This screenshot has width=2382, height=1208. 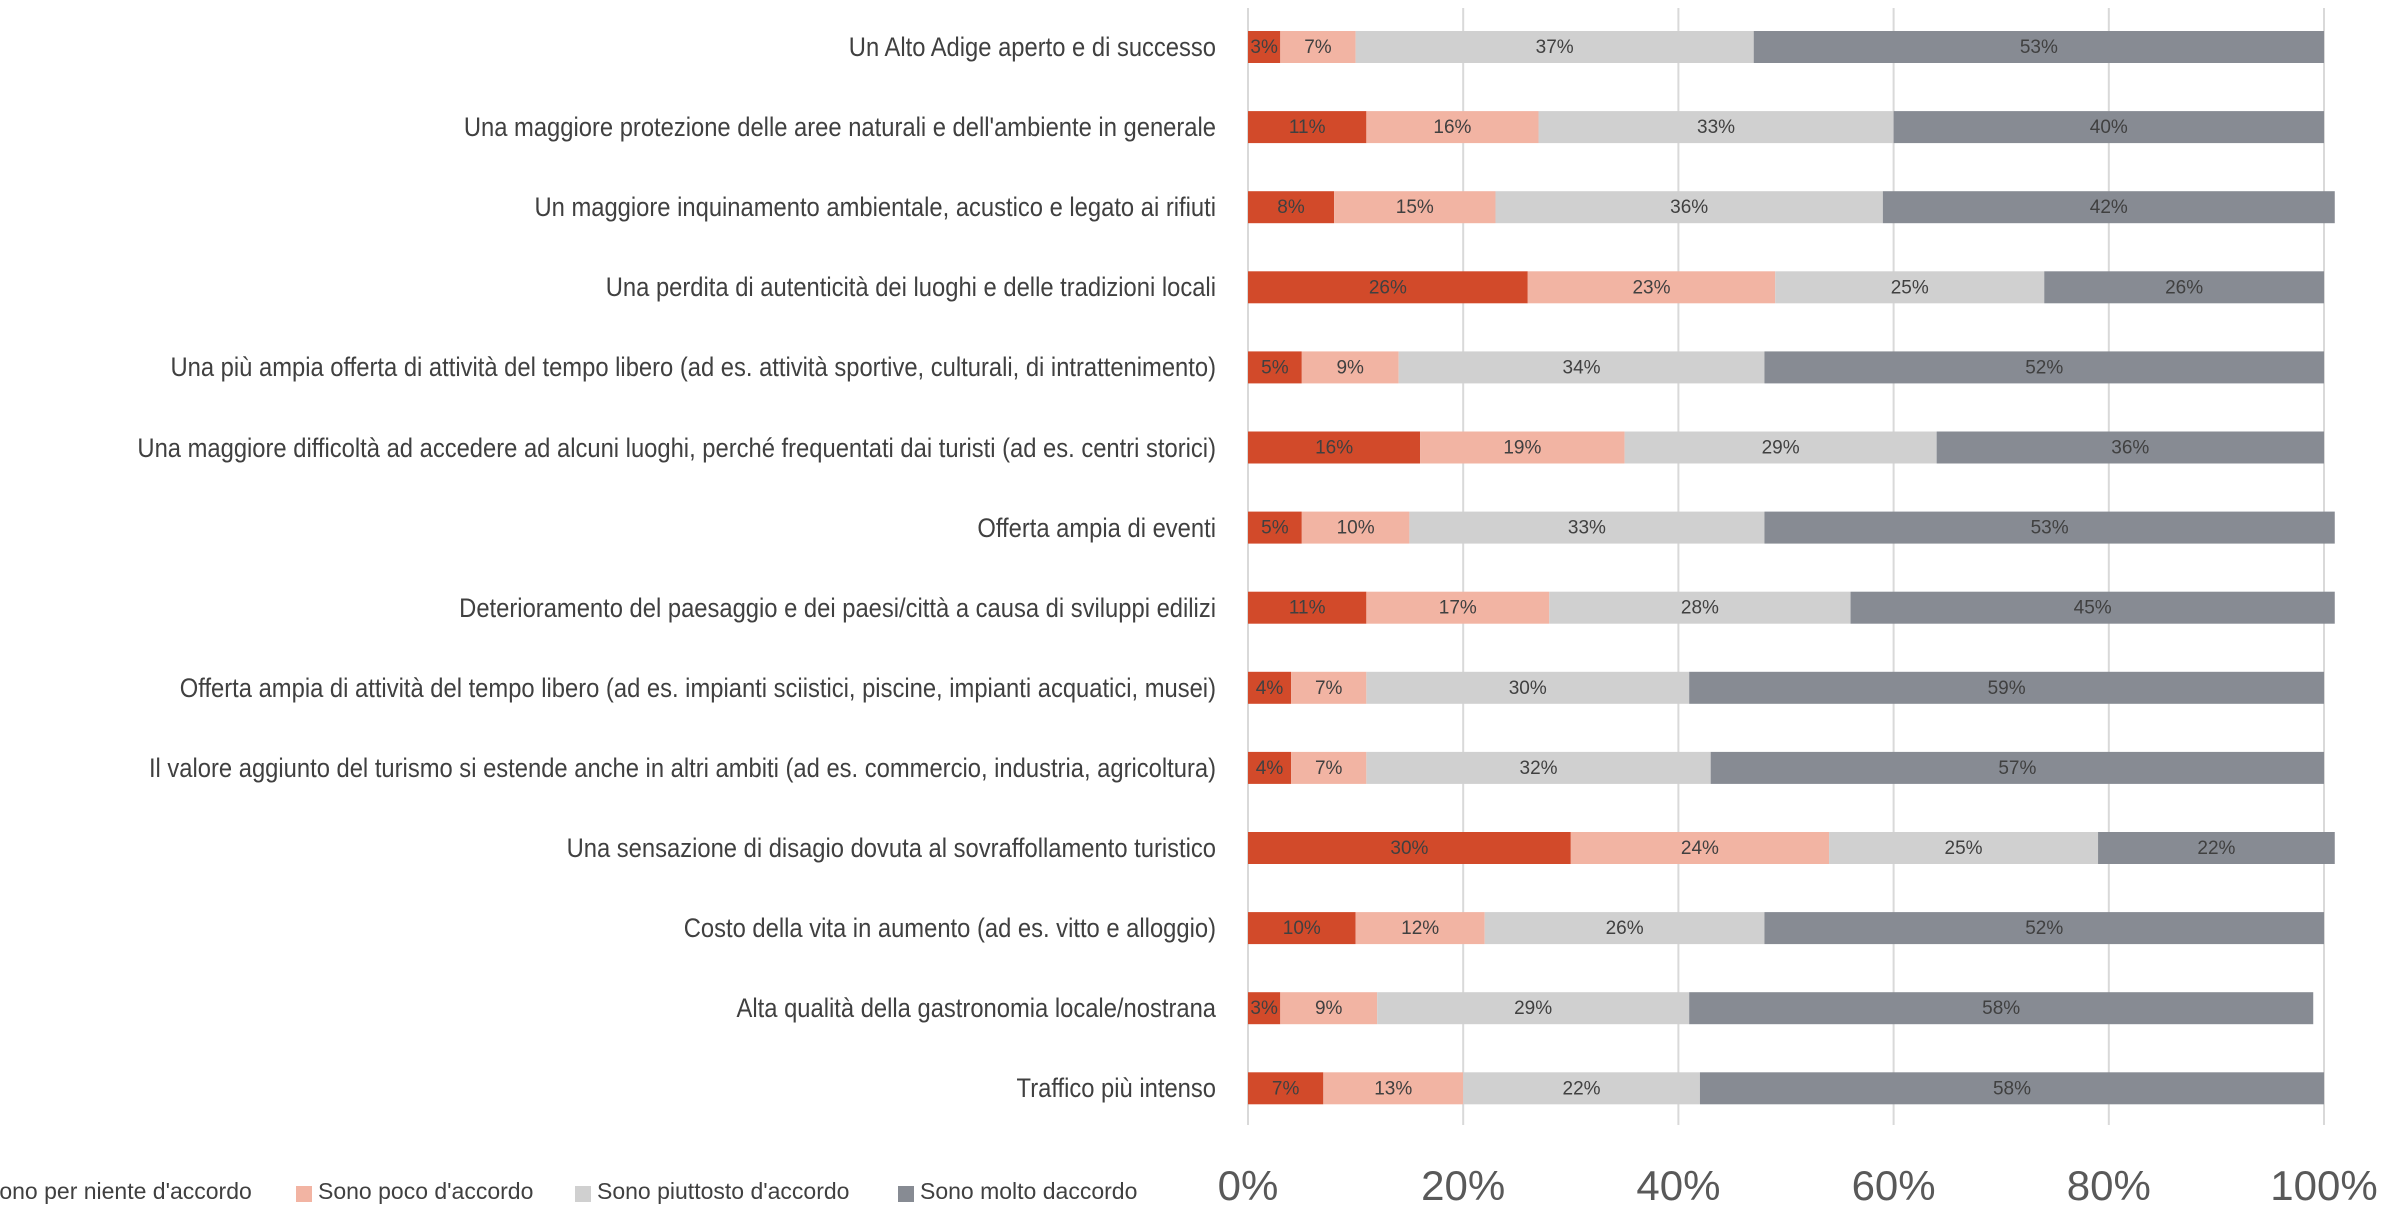 What do you see at coordinates (1356, 528) in the screenshot?
I see `data-label: 10%` at bounding box center [1356, 528].